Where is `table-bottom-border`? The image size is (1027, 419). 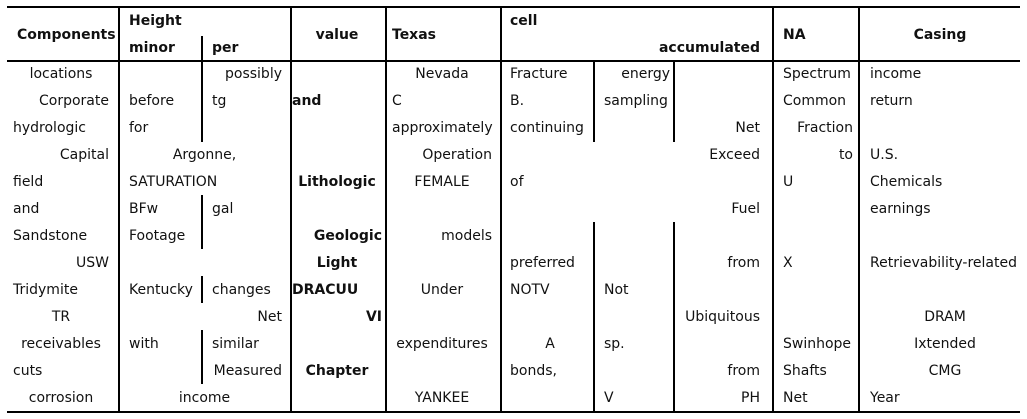 table-bottom-border is located at coordinates (513, 412).